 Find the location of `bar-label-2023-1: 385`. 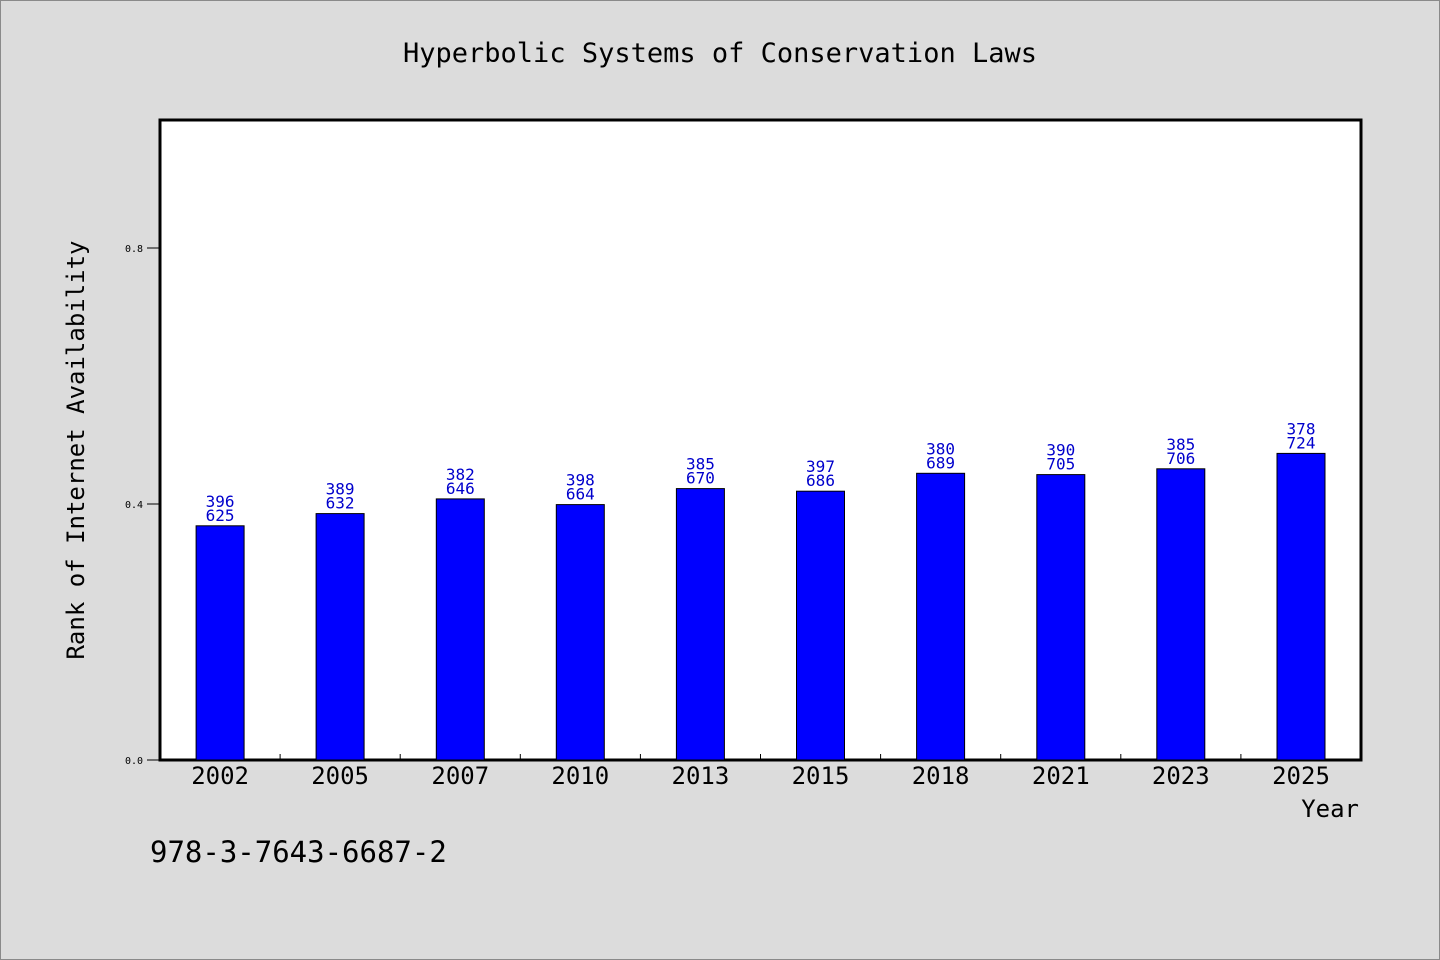

bar-label-2023-1: 385 is located at coordinates (1180, 444).